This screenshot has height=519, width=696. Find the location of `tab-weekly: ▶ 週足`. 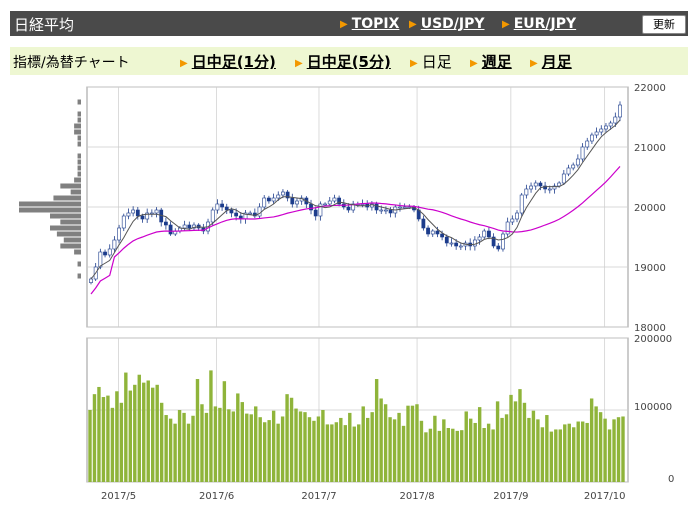

tab-weekly: ▶ 週足 is located at coordinates (491, 62).